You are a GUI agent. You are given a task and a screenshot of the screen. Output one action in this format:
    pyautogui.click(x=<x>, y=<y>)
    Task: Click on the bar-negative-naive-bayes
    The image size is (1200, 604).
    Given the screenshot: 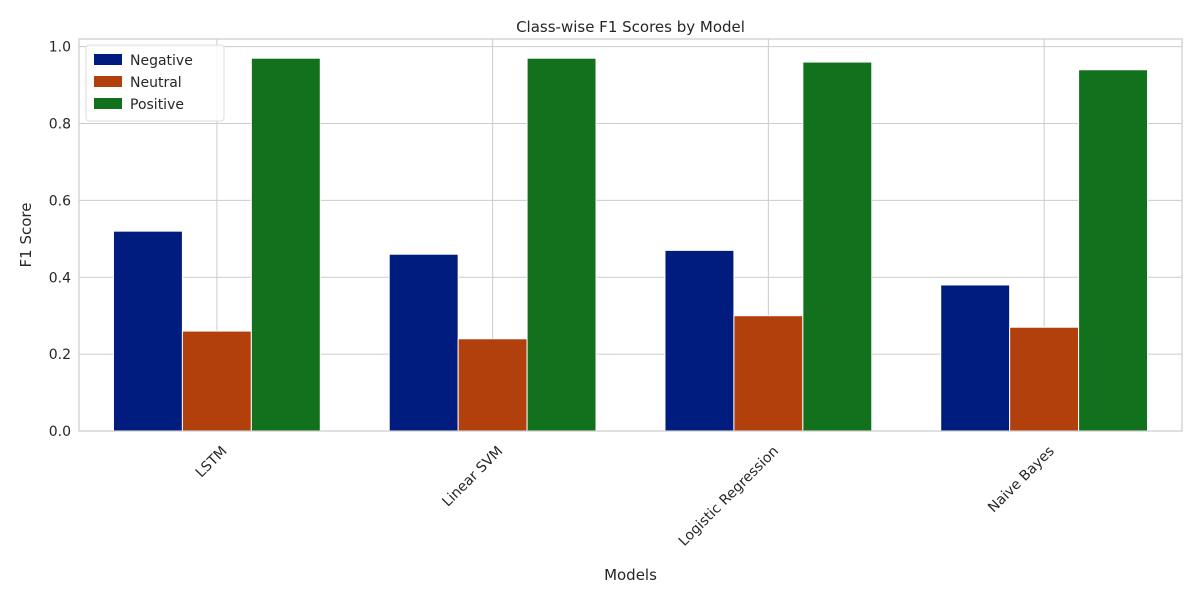 What is the action you would take?
    pyautogui.click(x=975, y=358)
    